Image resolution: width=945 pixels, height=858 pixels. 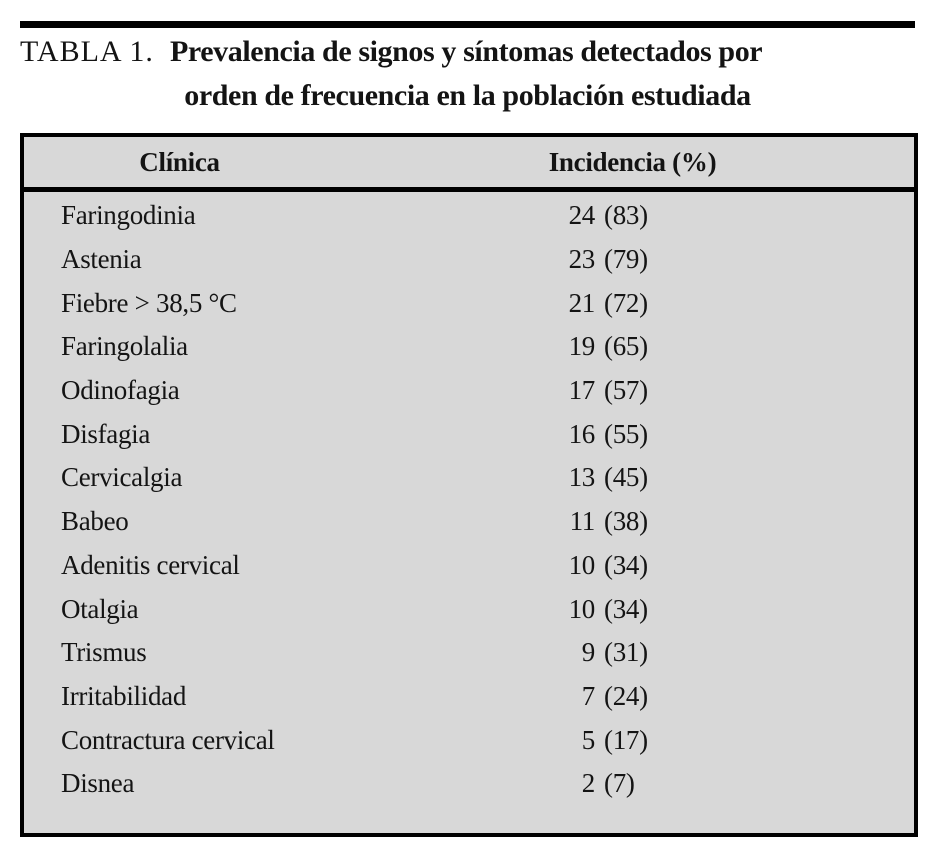 What do you see at coordinates (626, 259) in the screenshot?
I see `cell-percent: (79)` at bounding box center [626, 259].